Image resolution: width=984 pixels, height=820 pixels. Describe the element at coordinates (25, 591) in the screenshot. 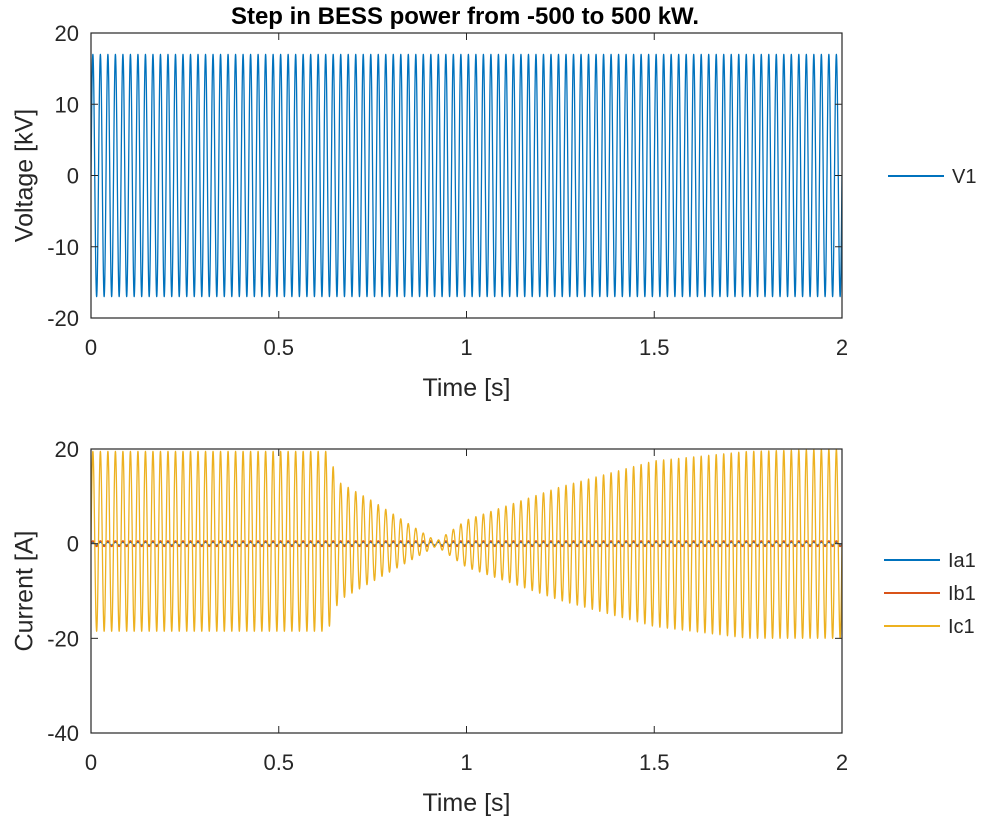

I see `current-y-axis-label: Current [A]` at that location.